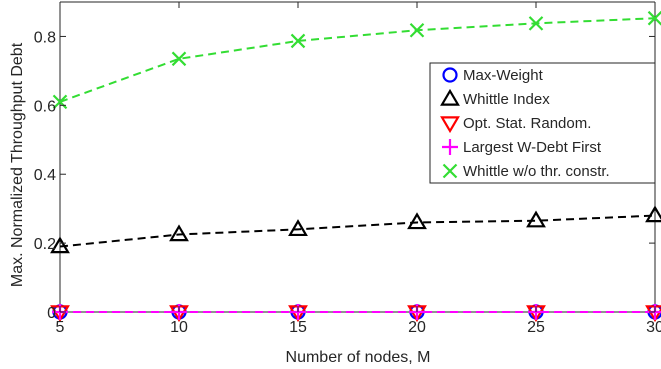 This screenshot has height=369, width=661. Describe the element at coordinates (417, 327) in the screenshot. I see `x-tick-label: 20` at that location.